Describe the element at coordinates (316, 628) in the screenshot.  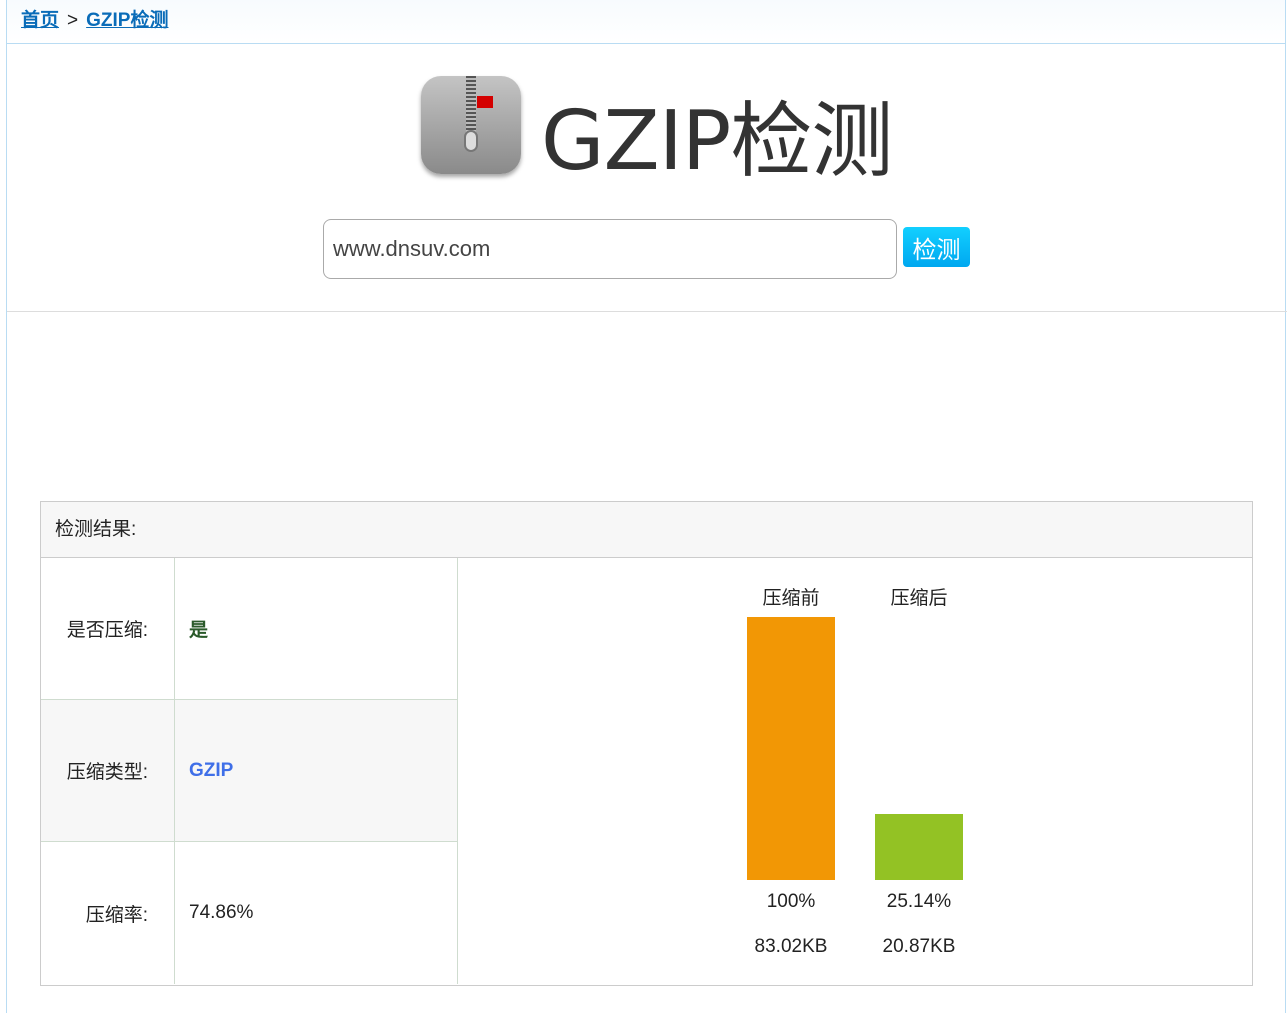
I see `row-value: 是` at that location.